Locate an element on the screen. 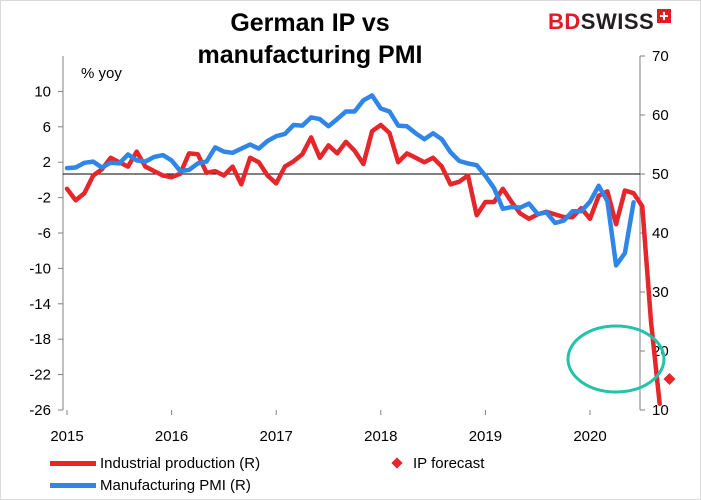 The width and height of the screenshot is (701, 500). legend-item-manufacturing-pmi: Manufacturing PMI (R) is located at coordinates (150, 485).